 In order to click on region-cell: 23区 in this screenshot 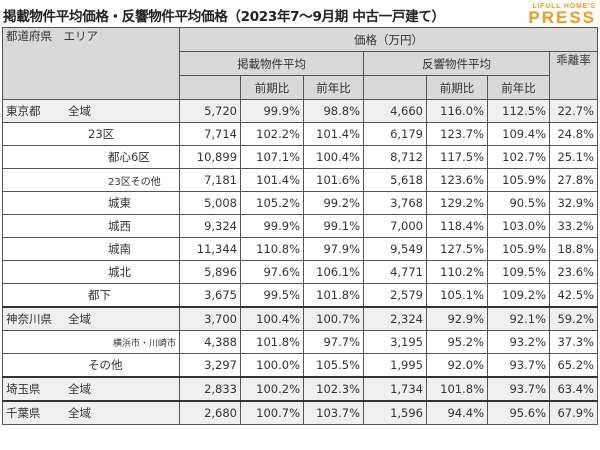, I will do `click(91, 134)`.